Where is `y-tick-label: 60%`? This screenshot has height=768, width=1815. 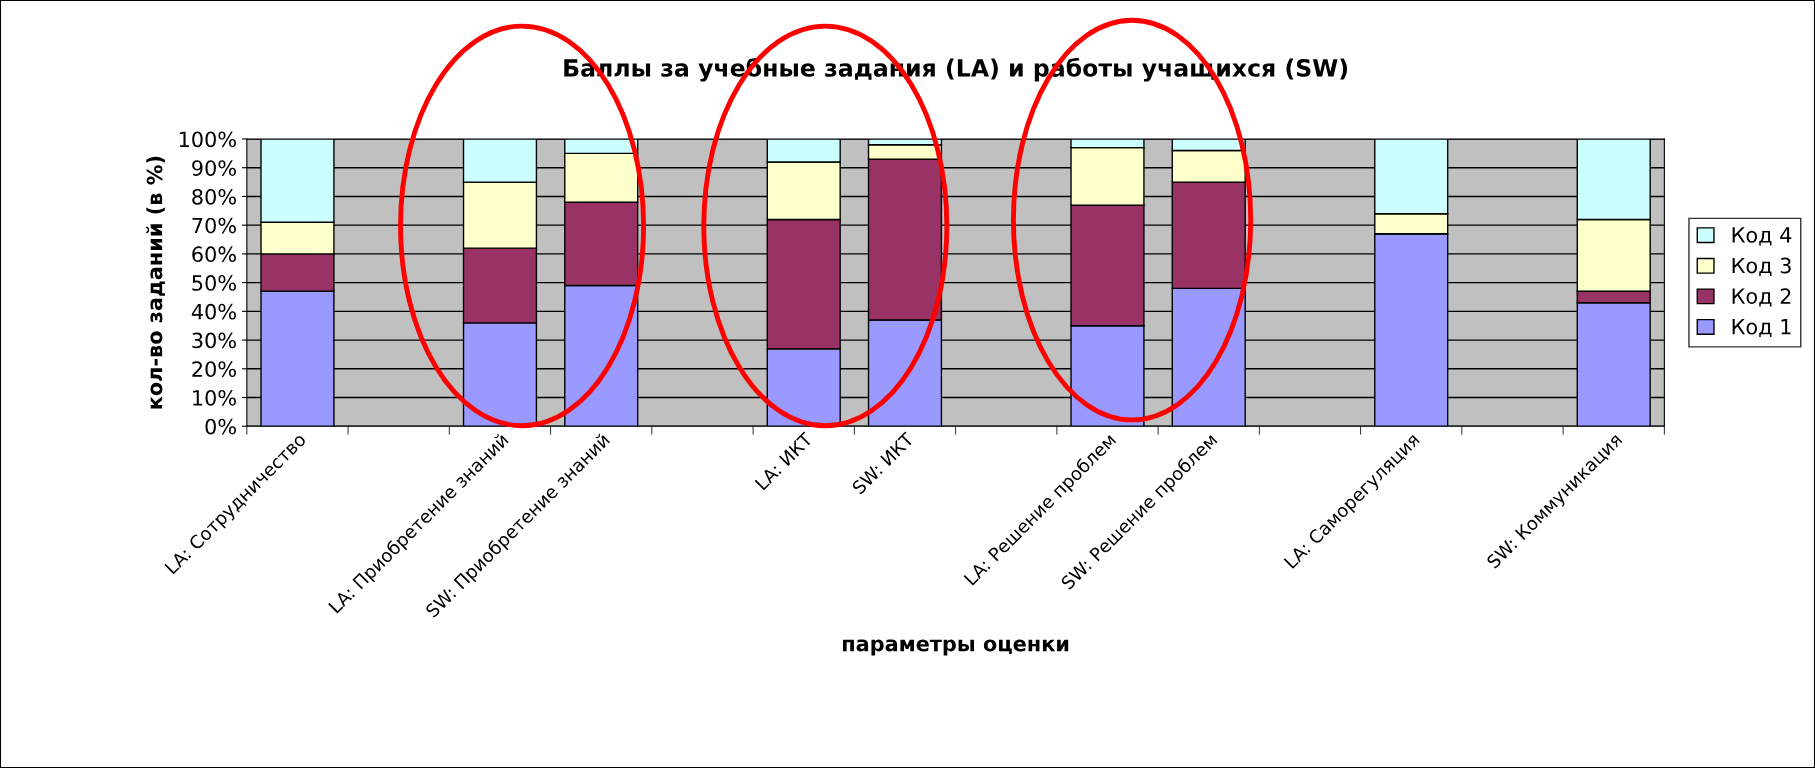
y-tick-label: 60% is located at coordinates (214, 254).